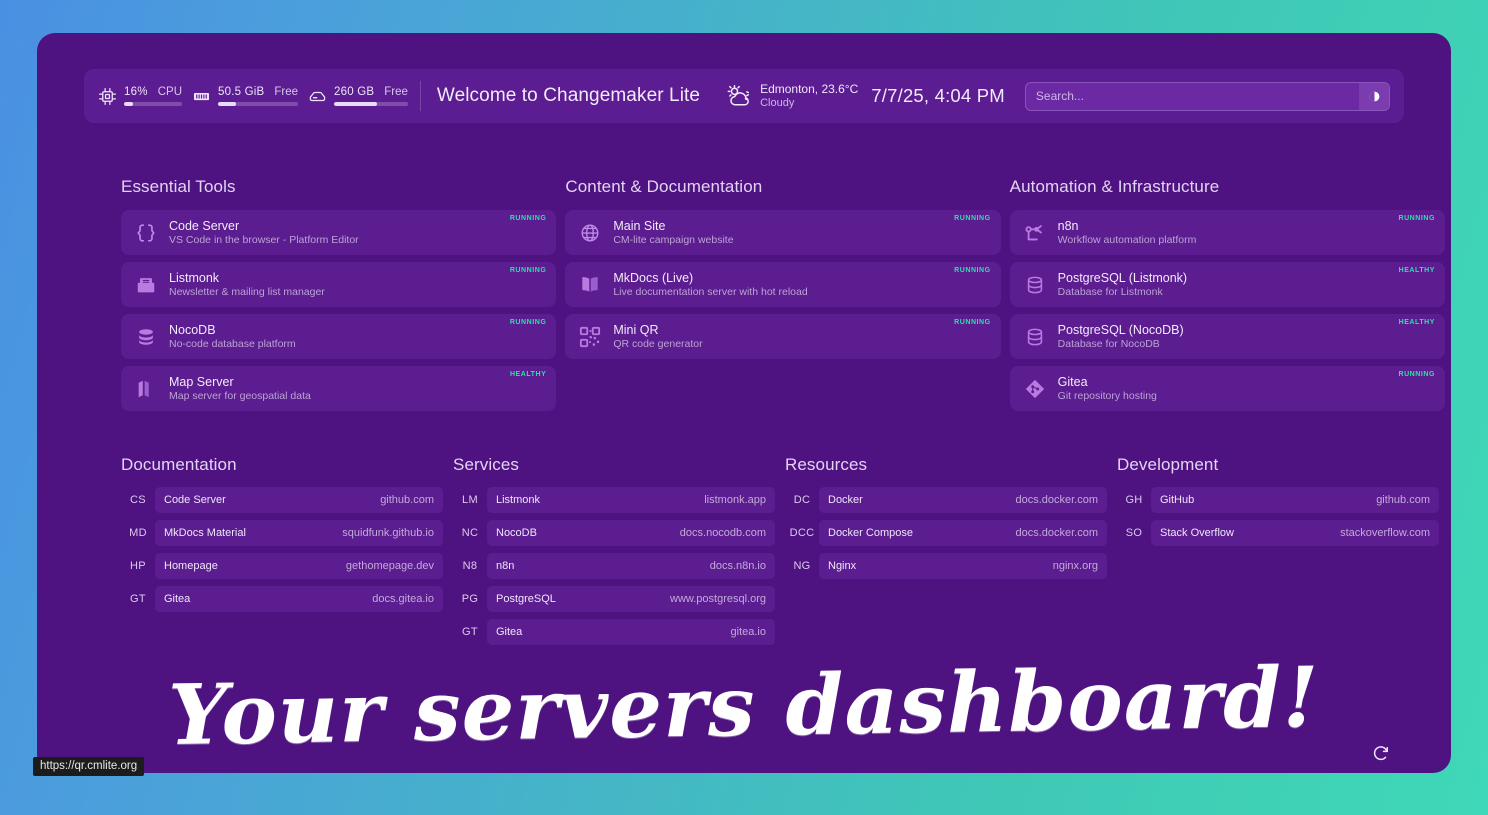 The image size is (1488, 815). I want to click on refresh-icon, so click(1381, 753).